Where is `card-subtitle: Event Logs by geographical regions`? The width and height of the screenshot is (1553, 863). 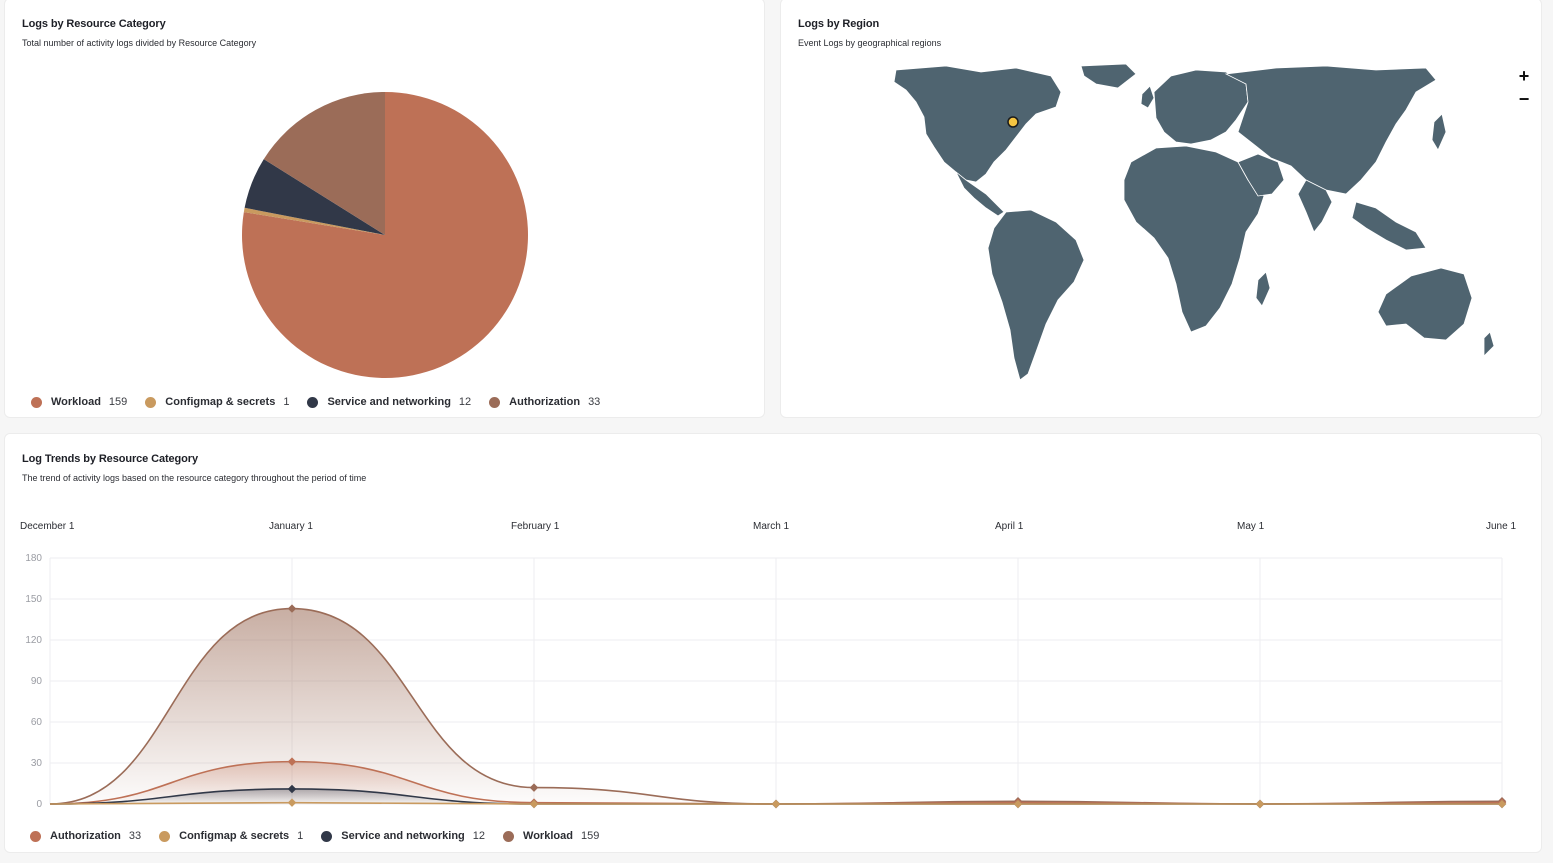 card-subtitle: Event Logs by geographical regions is located at coordinates (870, 43).